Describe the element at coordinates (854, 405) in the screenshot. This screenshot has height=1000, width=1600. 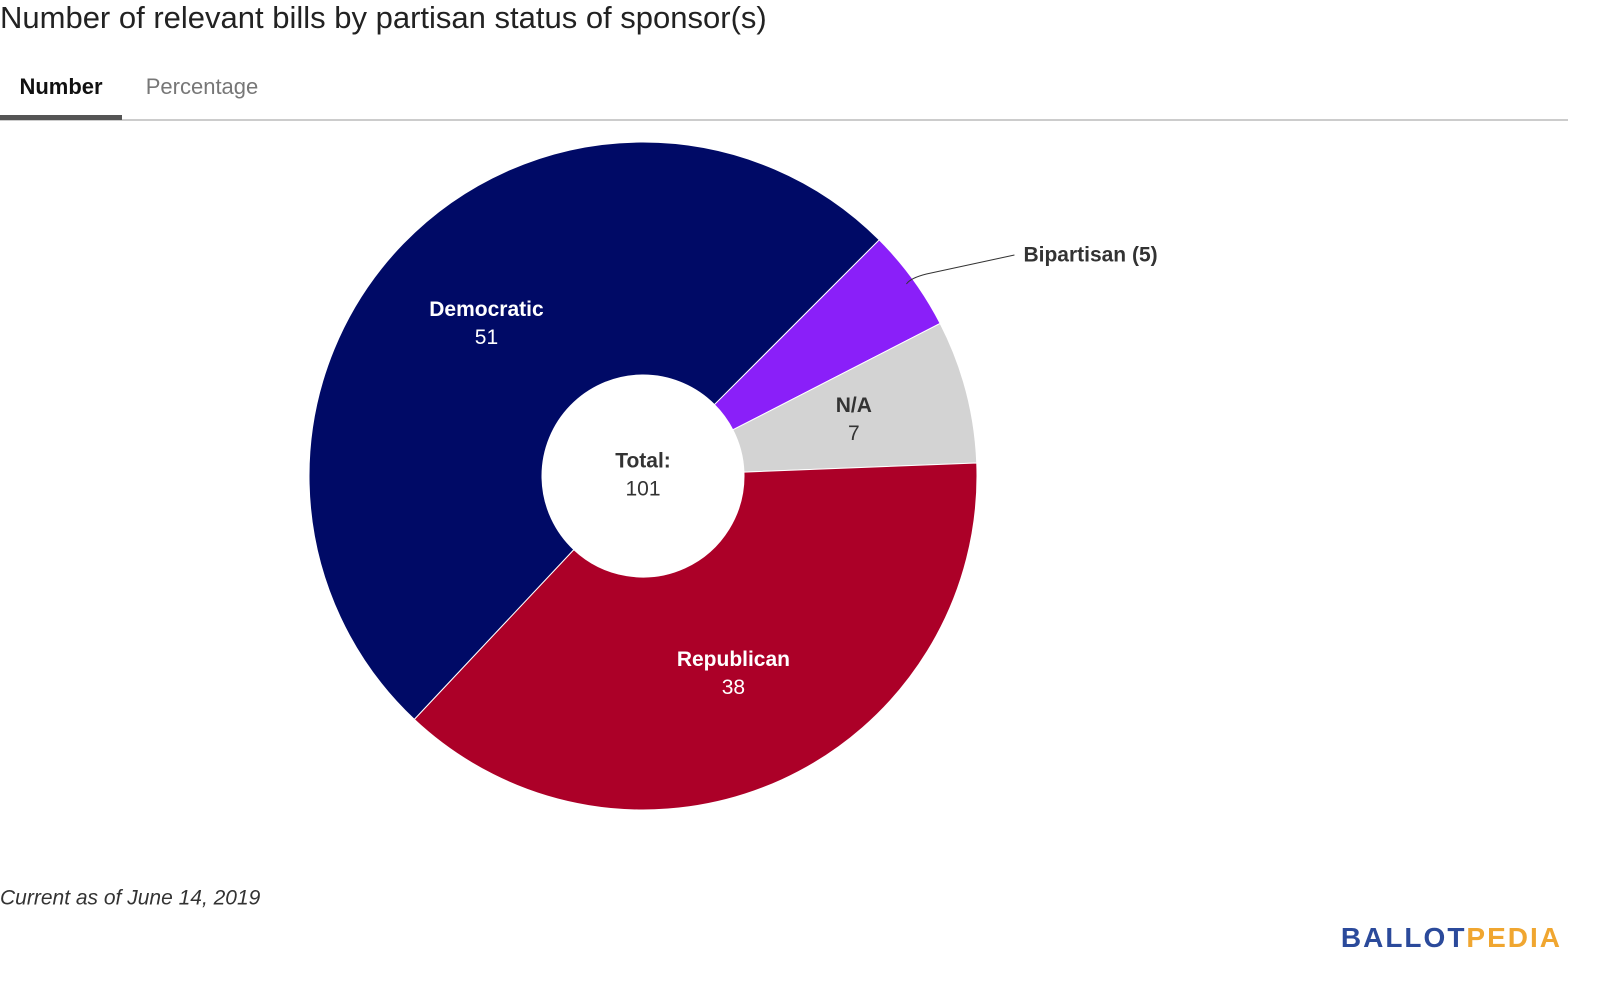
I see `slice-label: N/A` at that location.